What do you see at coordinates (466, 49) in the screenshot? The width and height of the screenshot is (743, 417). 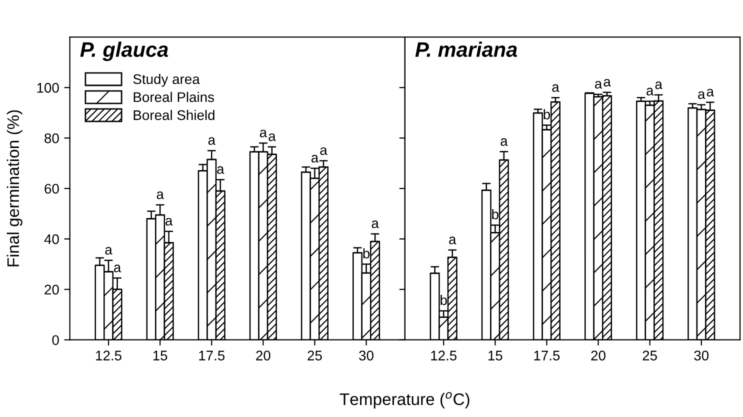 I see `chart-title: P. mariana` at bounding box center [466, 49].